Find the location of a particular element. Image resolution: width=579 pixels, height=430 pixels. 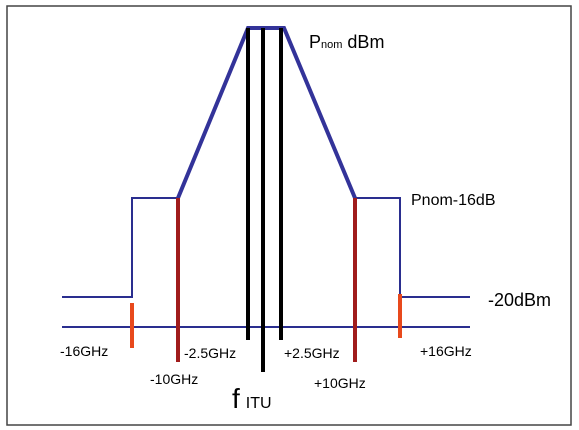

p-nom-minus-16db-label: Pnom-16dB is located at coordinates (453, 200).